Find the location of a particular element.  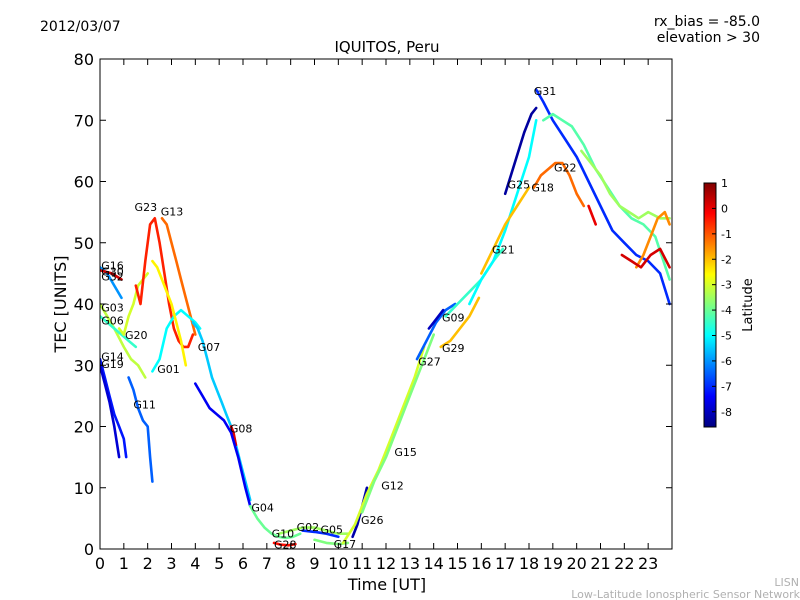

colorbar-tick-label: -5 is located at coordinates (726, 336).